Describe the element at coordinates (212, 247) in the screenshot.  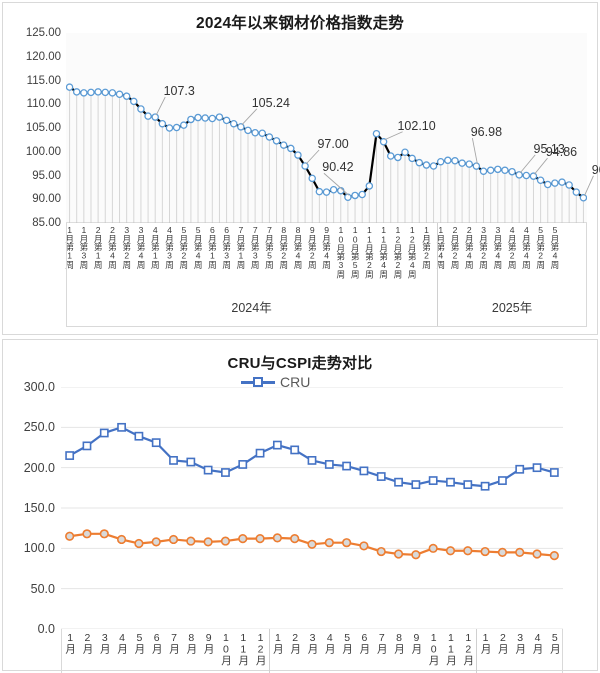
I see `top-x-tick-10: 6月第1周` at that location.